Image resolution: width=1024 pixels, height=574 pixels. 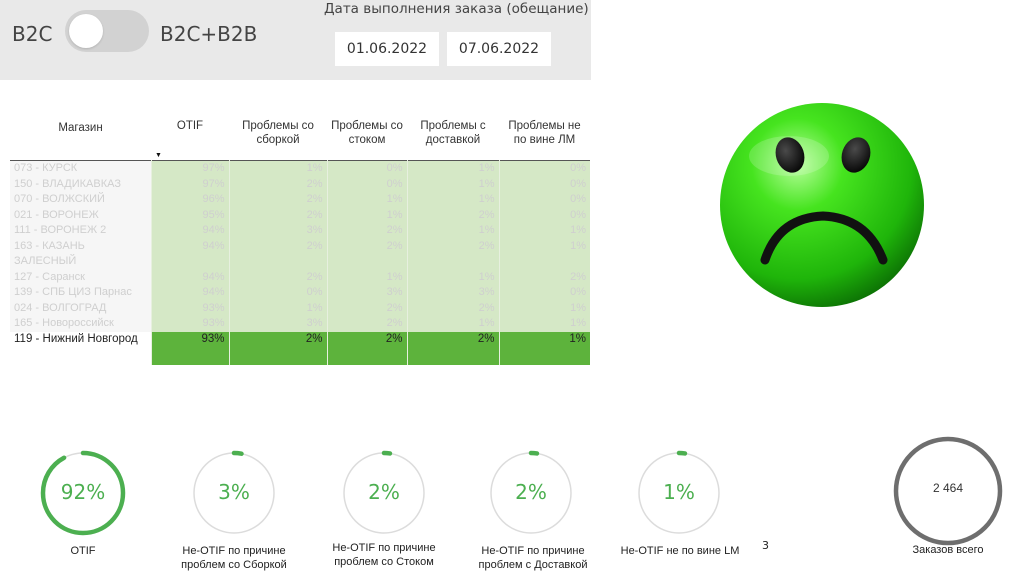 I want to click on table-row: 165 - Новороссийск 93% 3% 2% 1% 1%, so click(x=300, y=324).